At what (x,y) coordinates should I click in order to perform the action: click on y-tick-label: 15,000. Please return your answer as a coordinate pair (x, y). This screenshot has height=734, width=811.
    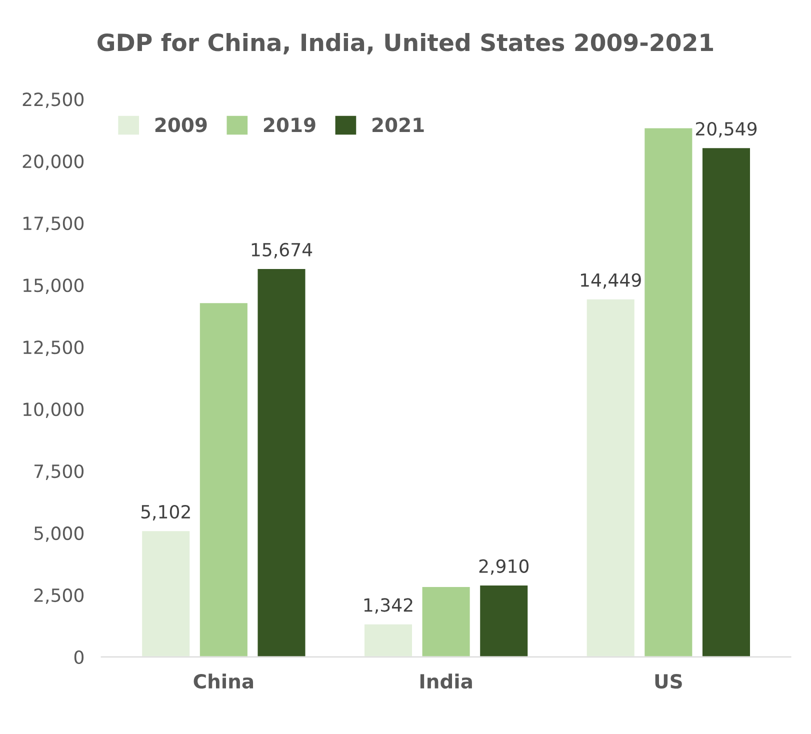
    Looking at the image, I should click on (54, 286).